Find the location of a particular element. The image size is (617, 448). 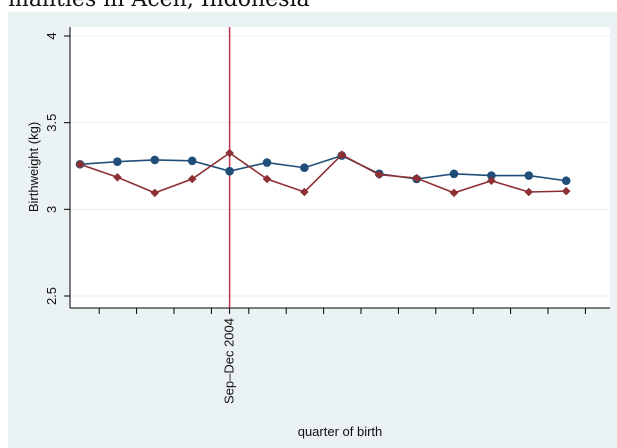

series-group is located at coordinates (323, 173).